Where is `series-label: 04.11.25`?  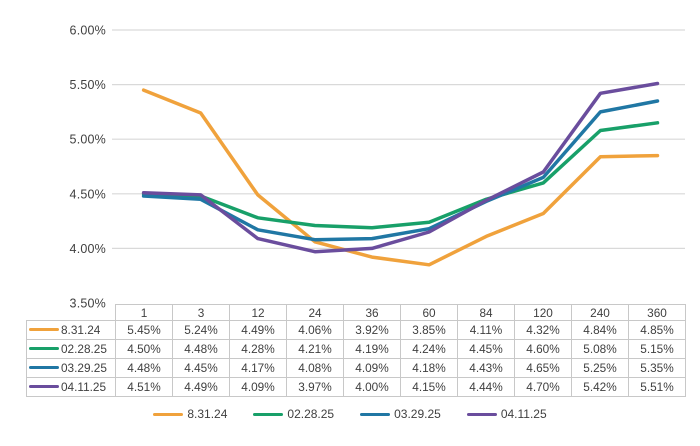
series-label: 04.11.25 is located at coordinates (84, 387).